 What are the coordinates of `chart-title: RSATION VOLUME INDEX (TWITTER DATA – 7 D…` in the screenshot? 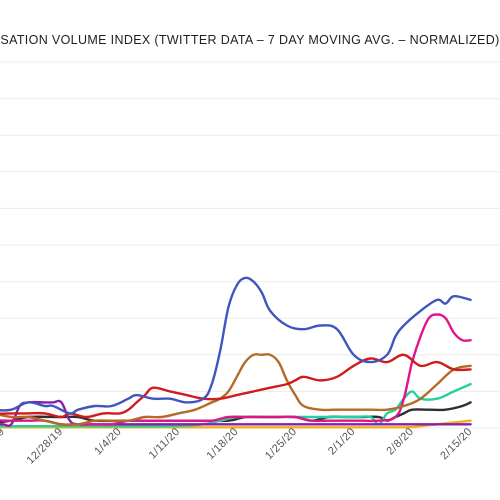 It's located at (250, 40).